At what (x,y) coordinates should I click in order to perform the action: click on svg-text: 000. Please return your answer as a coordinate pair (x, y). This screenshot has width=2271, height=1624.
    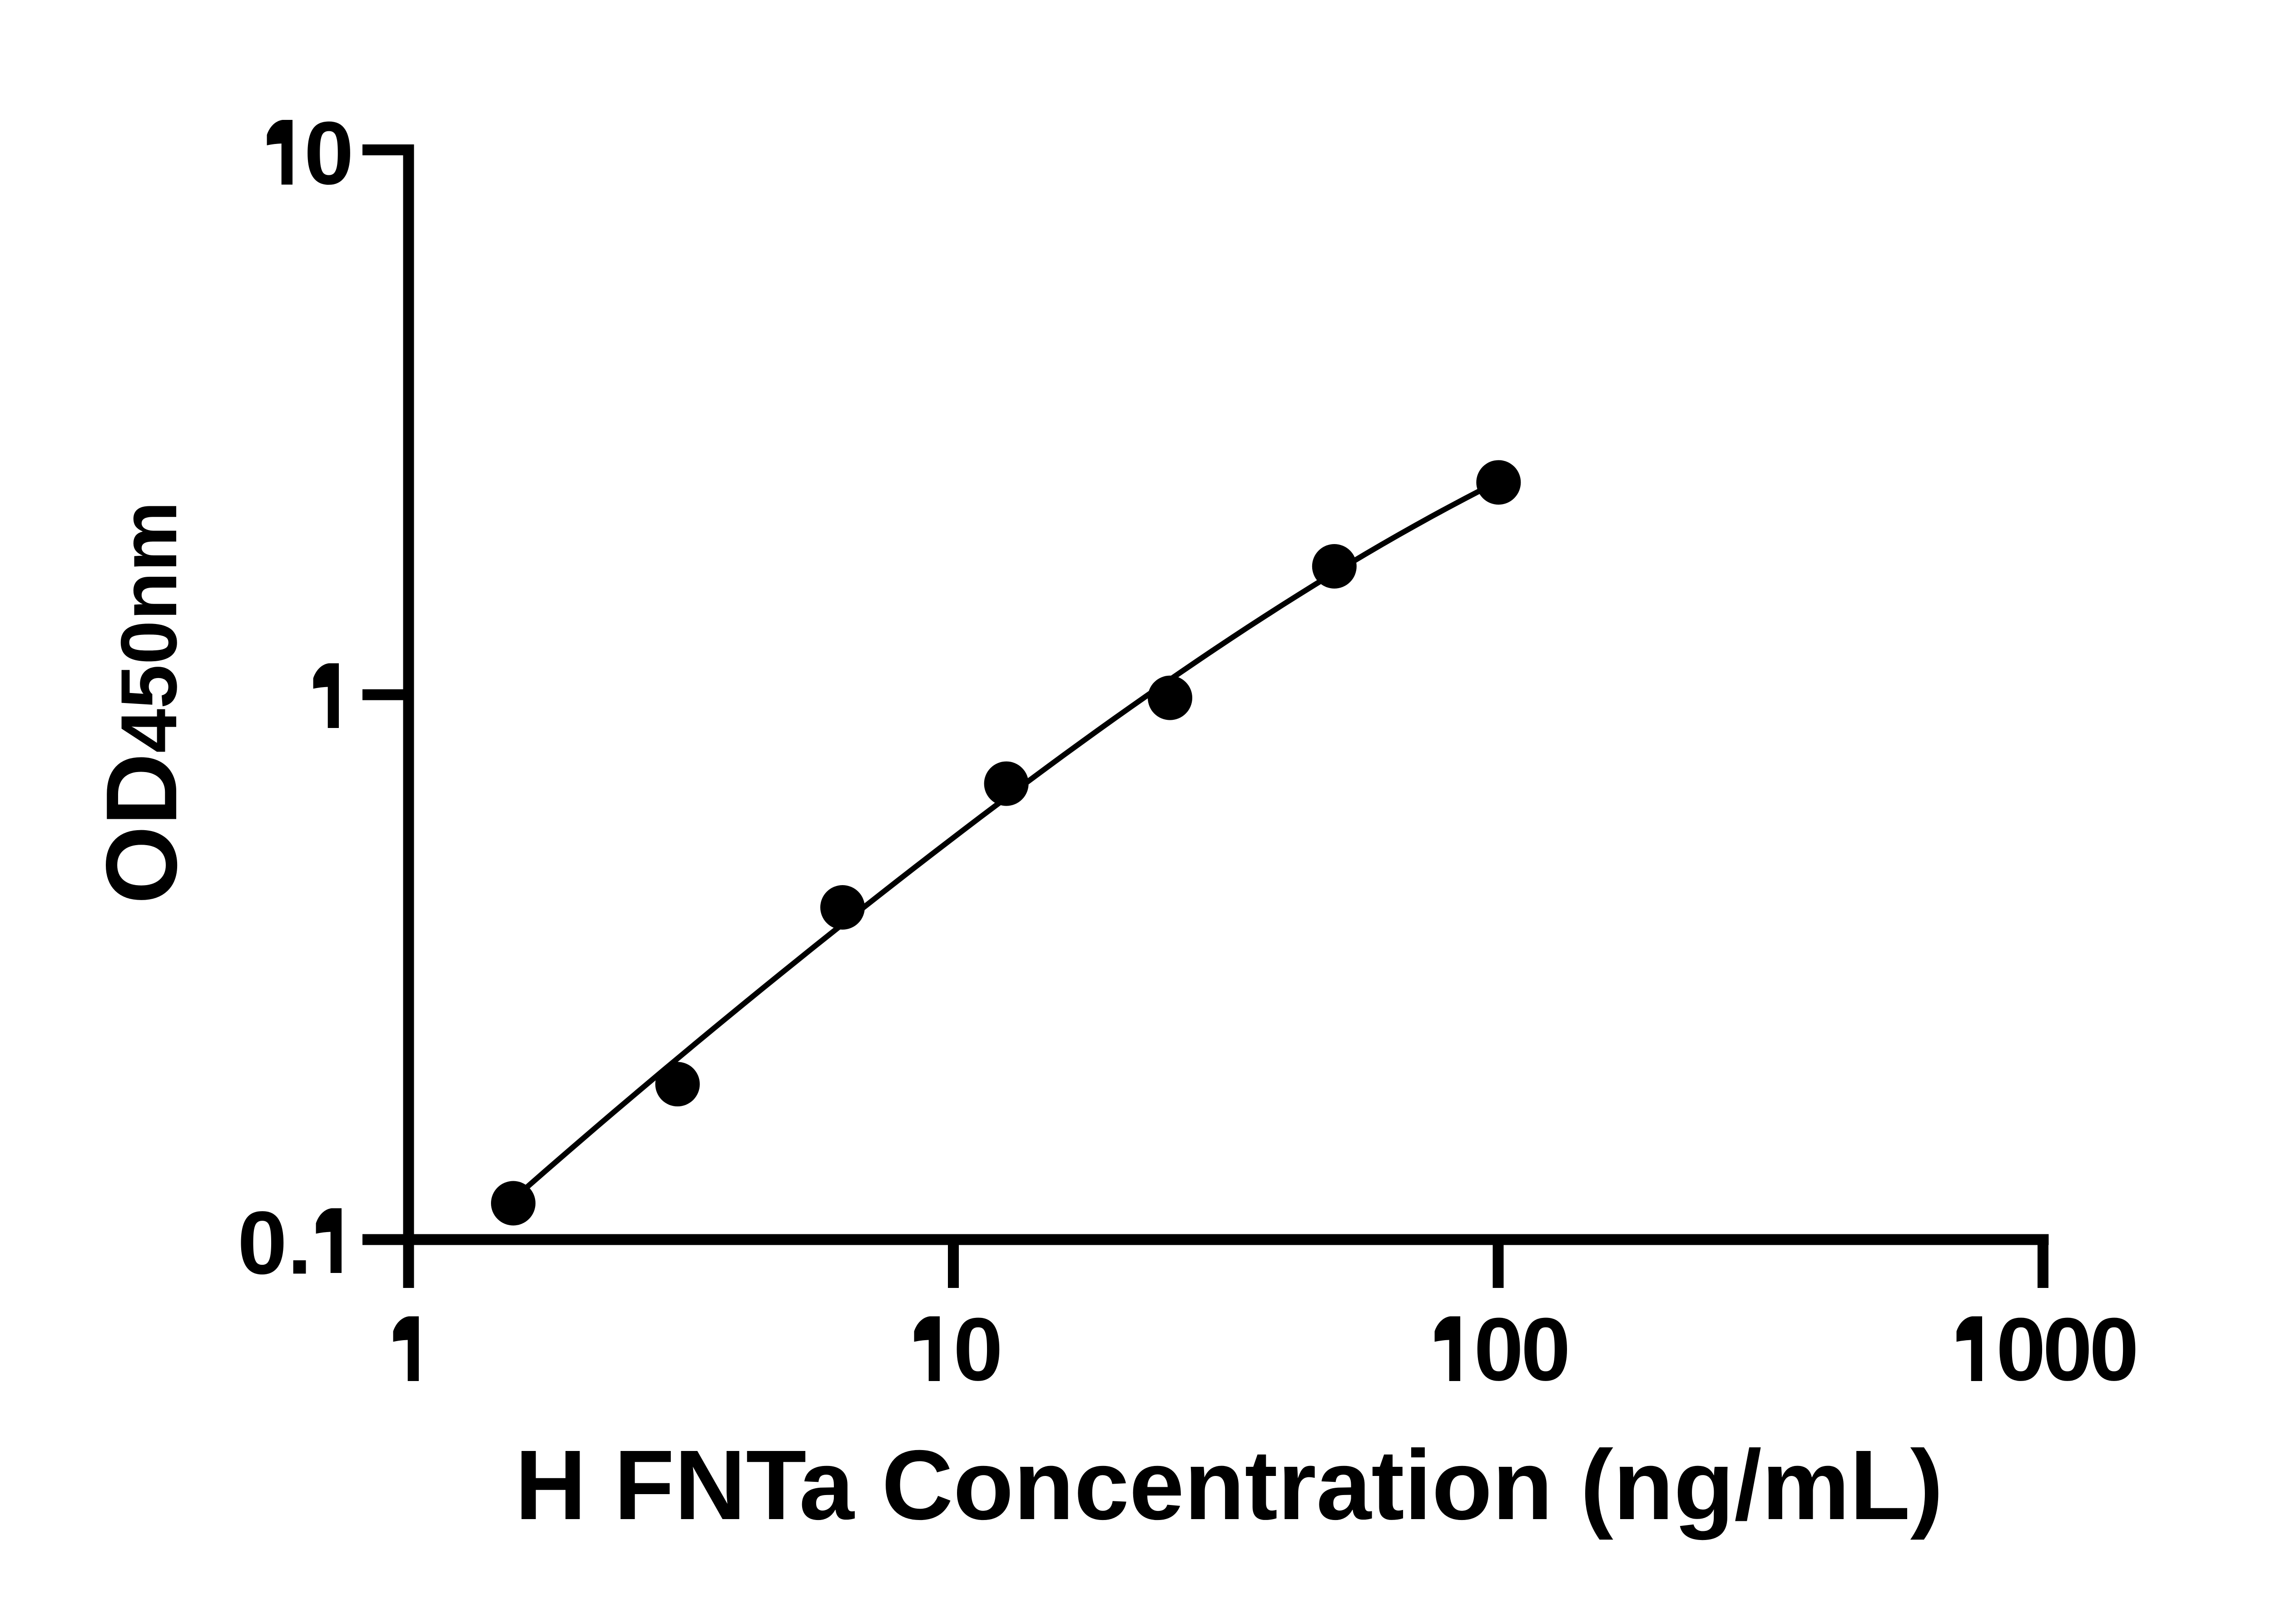
    Looking at the image, I should click on (2066, 1349).